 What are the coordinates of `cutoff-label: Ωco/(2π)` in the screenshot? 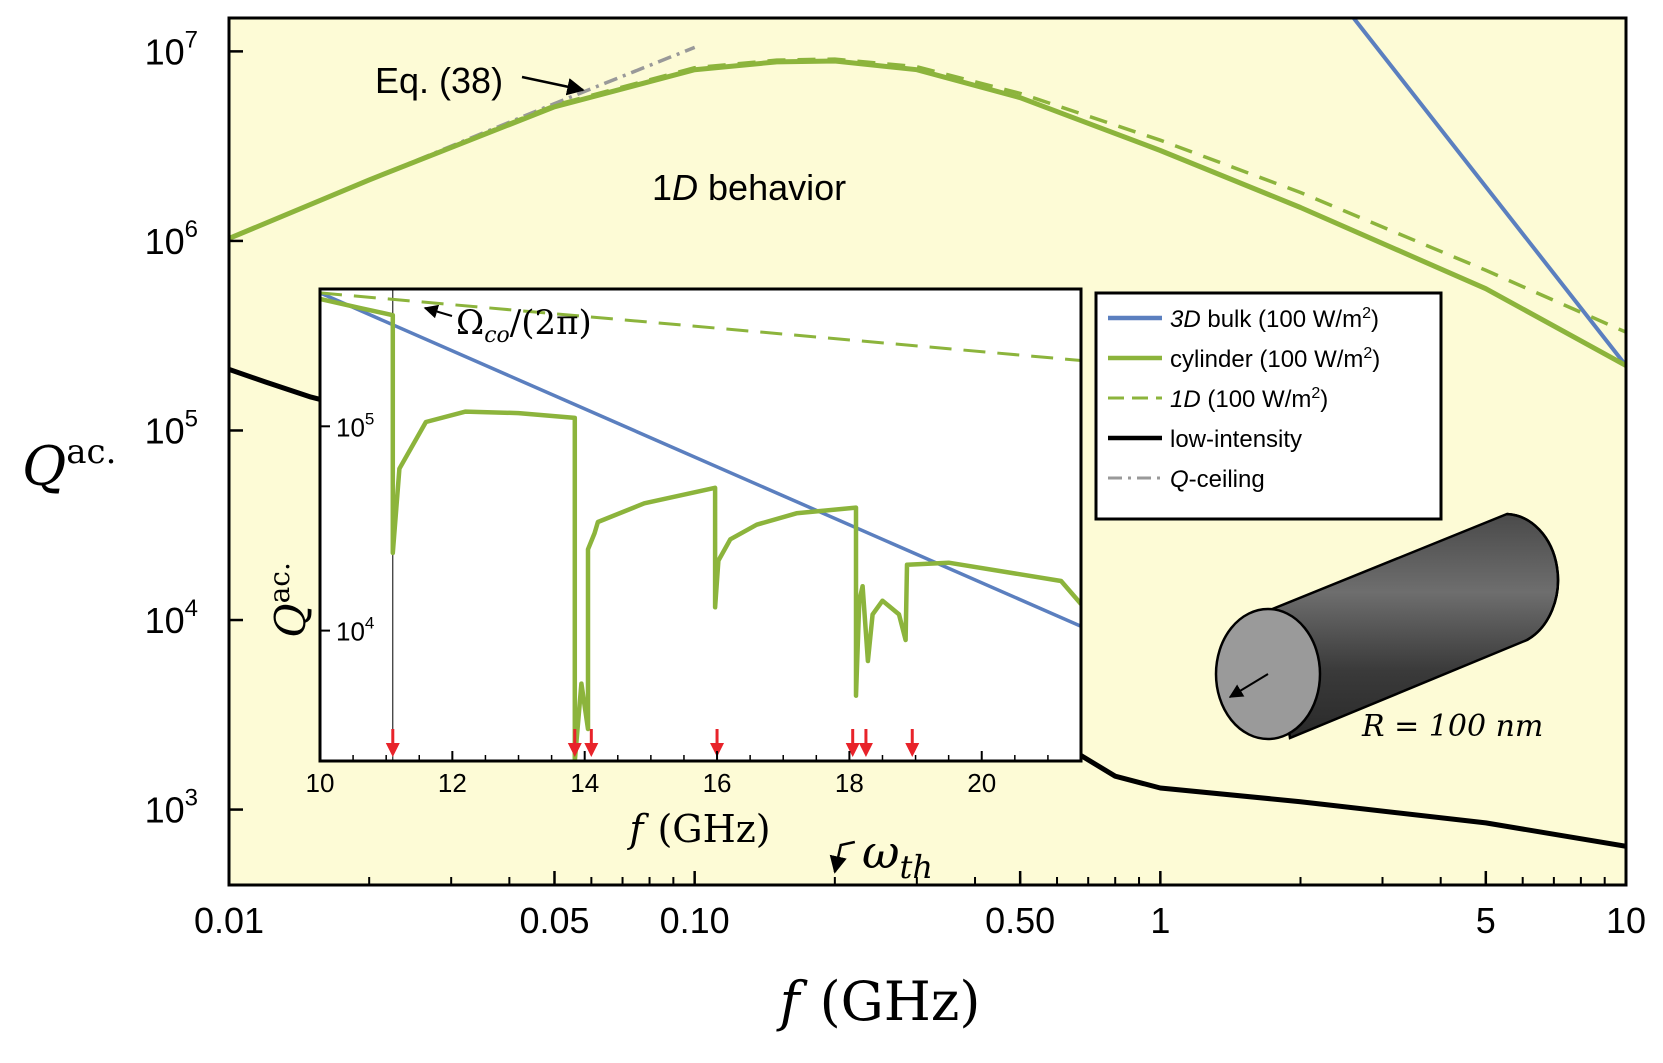 It's located at (524, 325).